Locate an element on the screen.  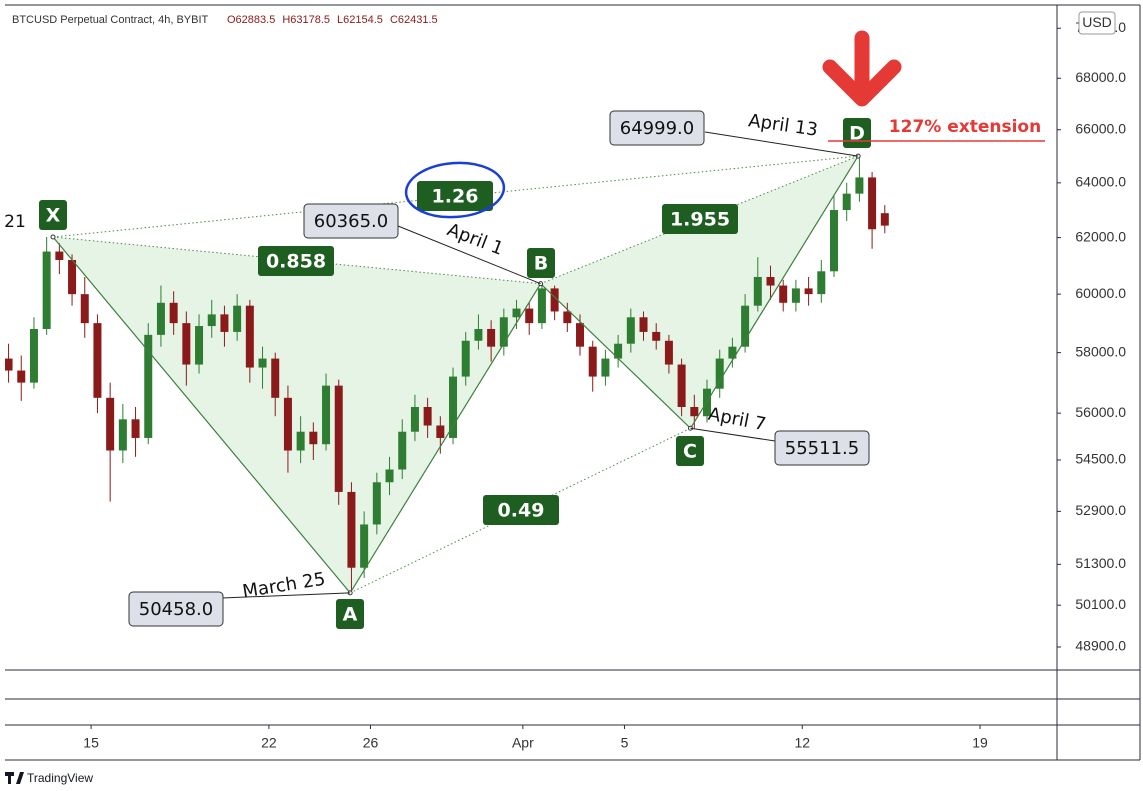
y-tick-label: 48900.0 is located at coordinates (1100, 646).